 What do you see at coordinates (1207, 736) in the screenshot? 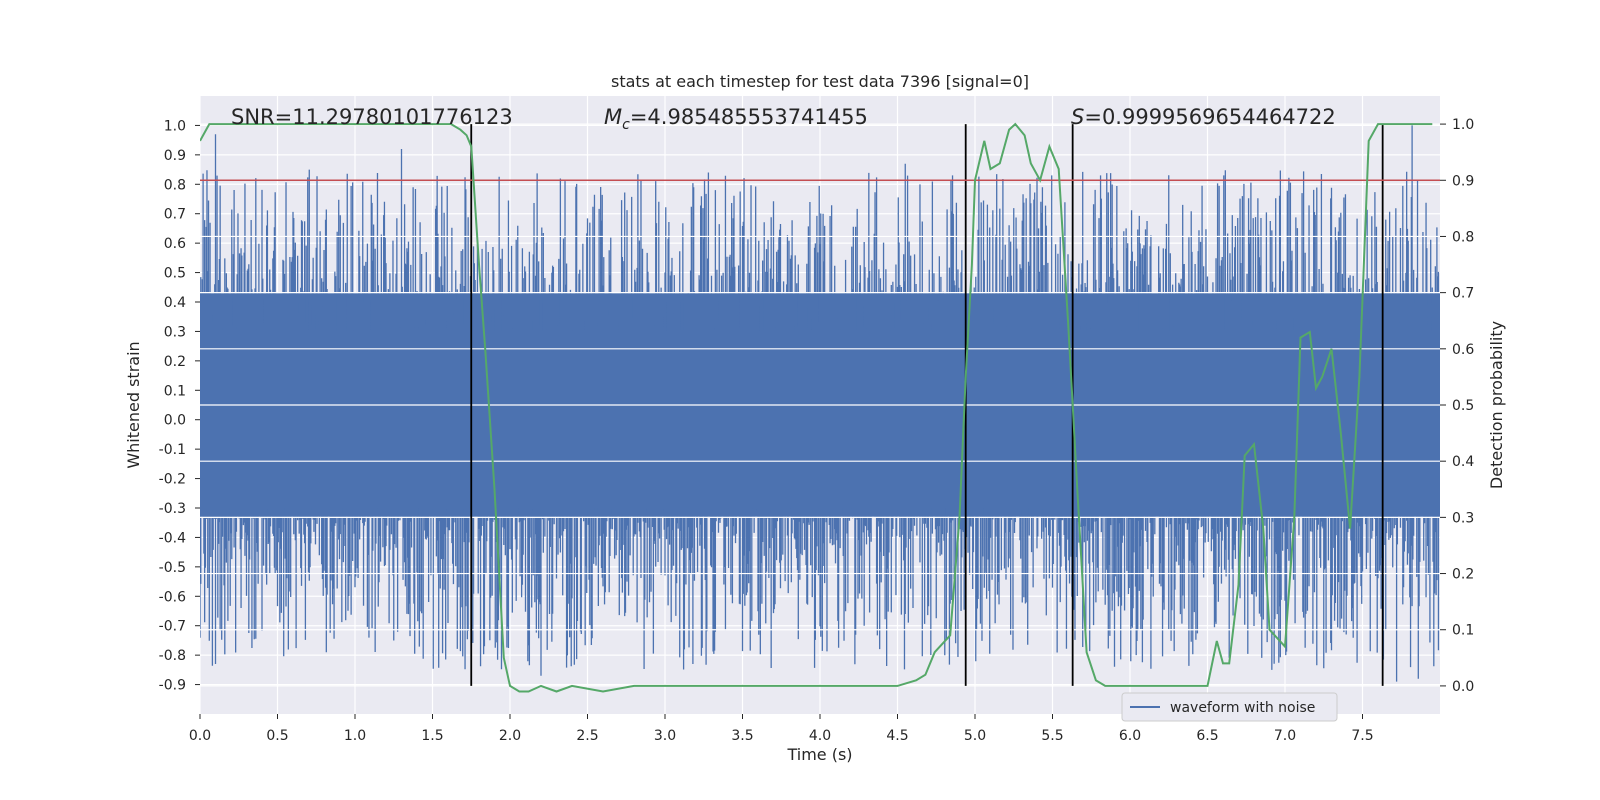
I see `x-tick-label: 6.5` at bounding box center [1207, 736].